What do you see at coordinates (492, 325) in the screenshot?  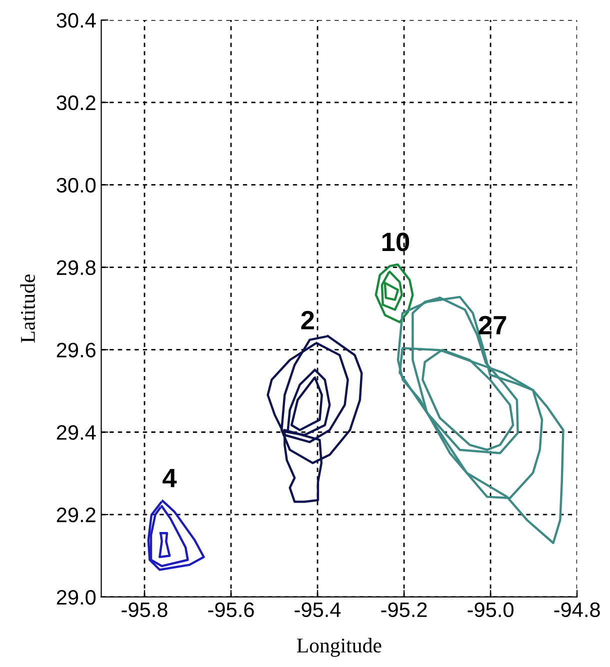 I see `series-label: 27` at bounding box center [492, 325].